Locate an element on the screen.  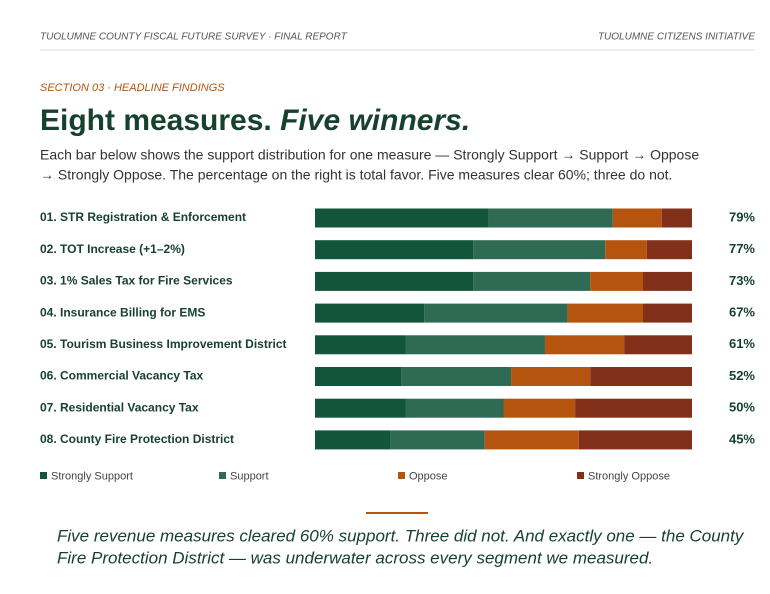
section-label: SECTION 03 · HEADLINE FINDINGS is located at coordinates (132, 88).